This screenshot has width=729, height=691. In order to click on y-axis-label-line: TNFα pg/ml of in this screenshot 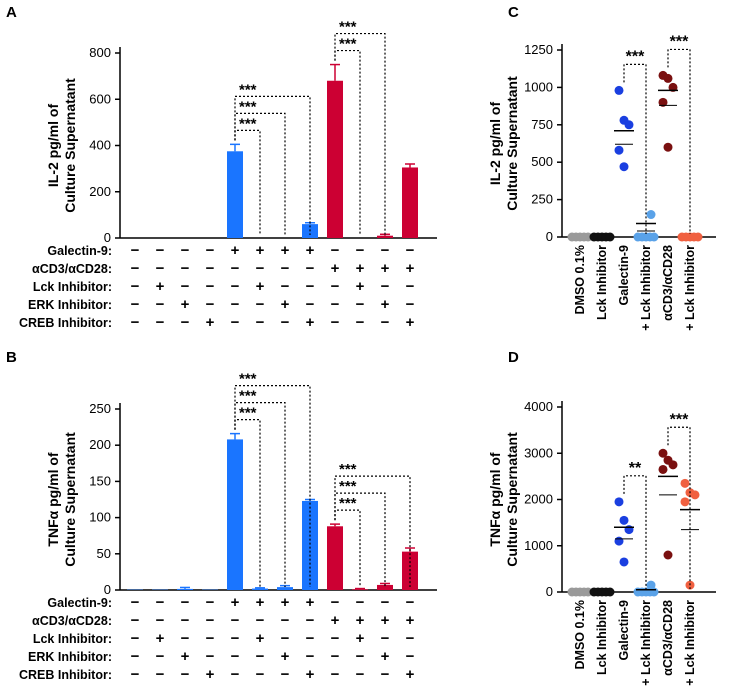, I will do `click(53, 499)`.